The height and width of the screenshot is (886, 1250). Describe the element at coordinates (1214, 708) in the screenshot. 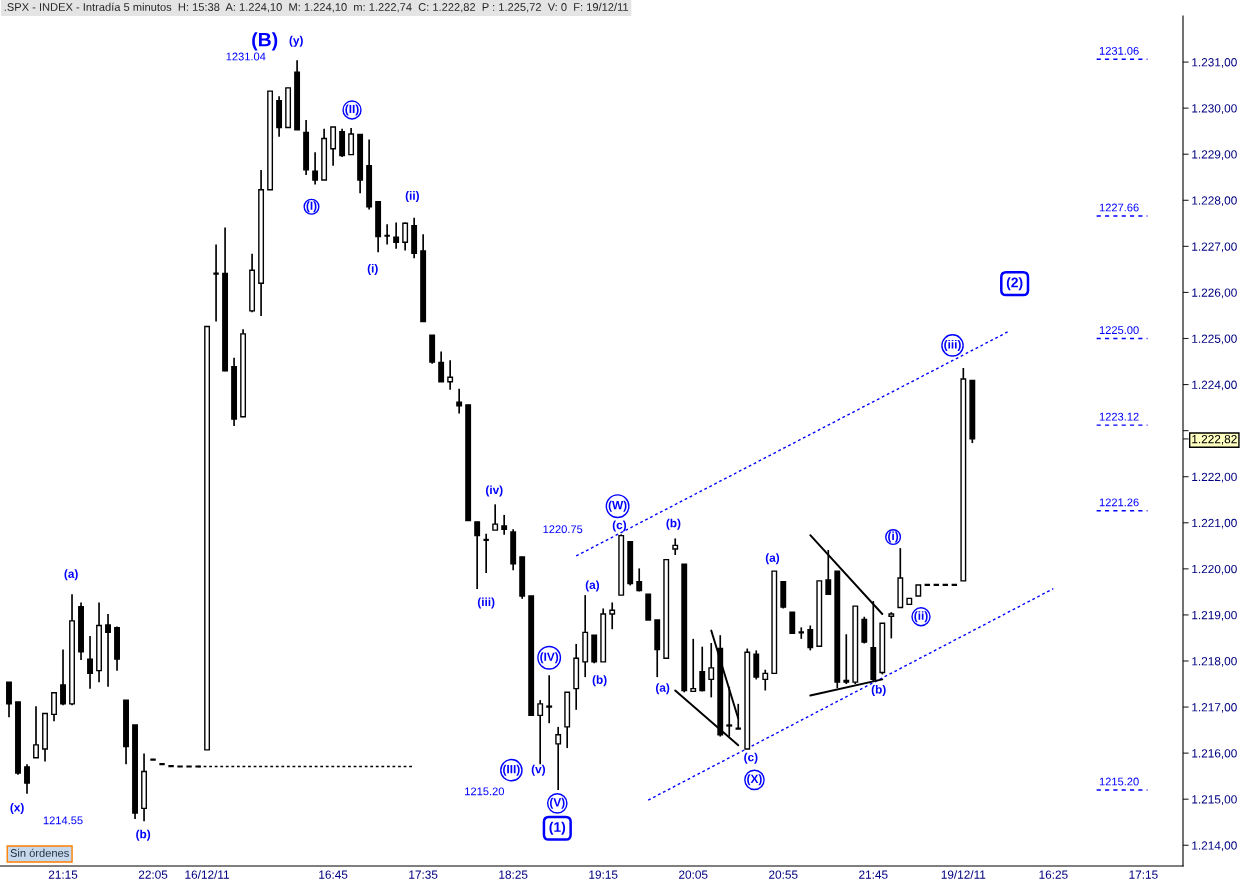

I see `y-tick-label: 1.217,00` at that location.